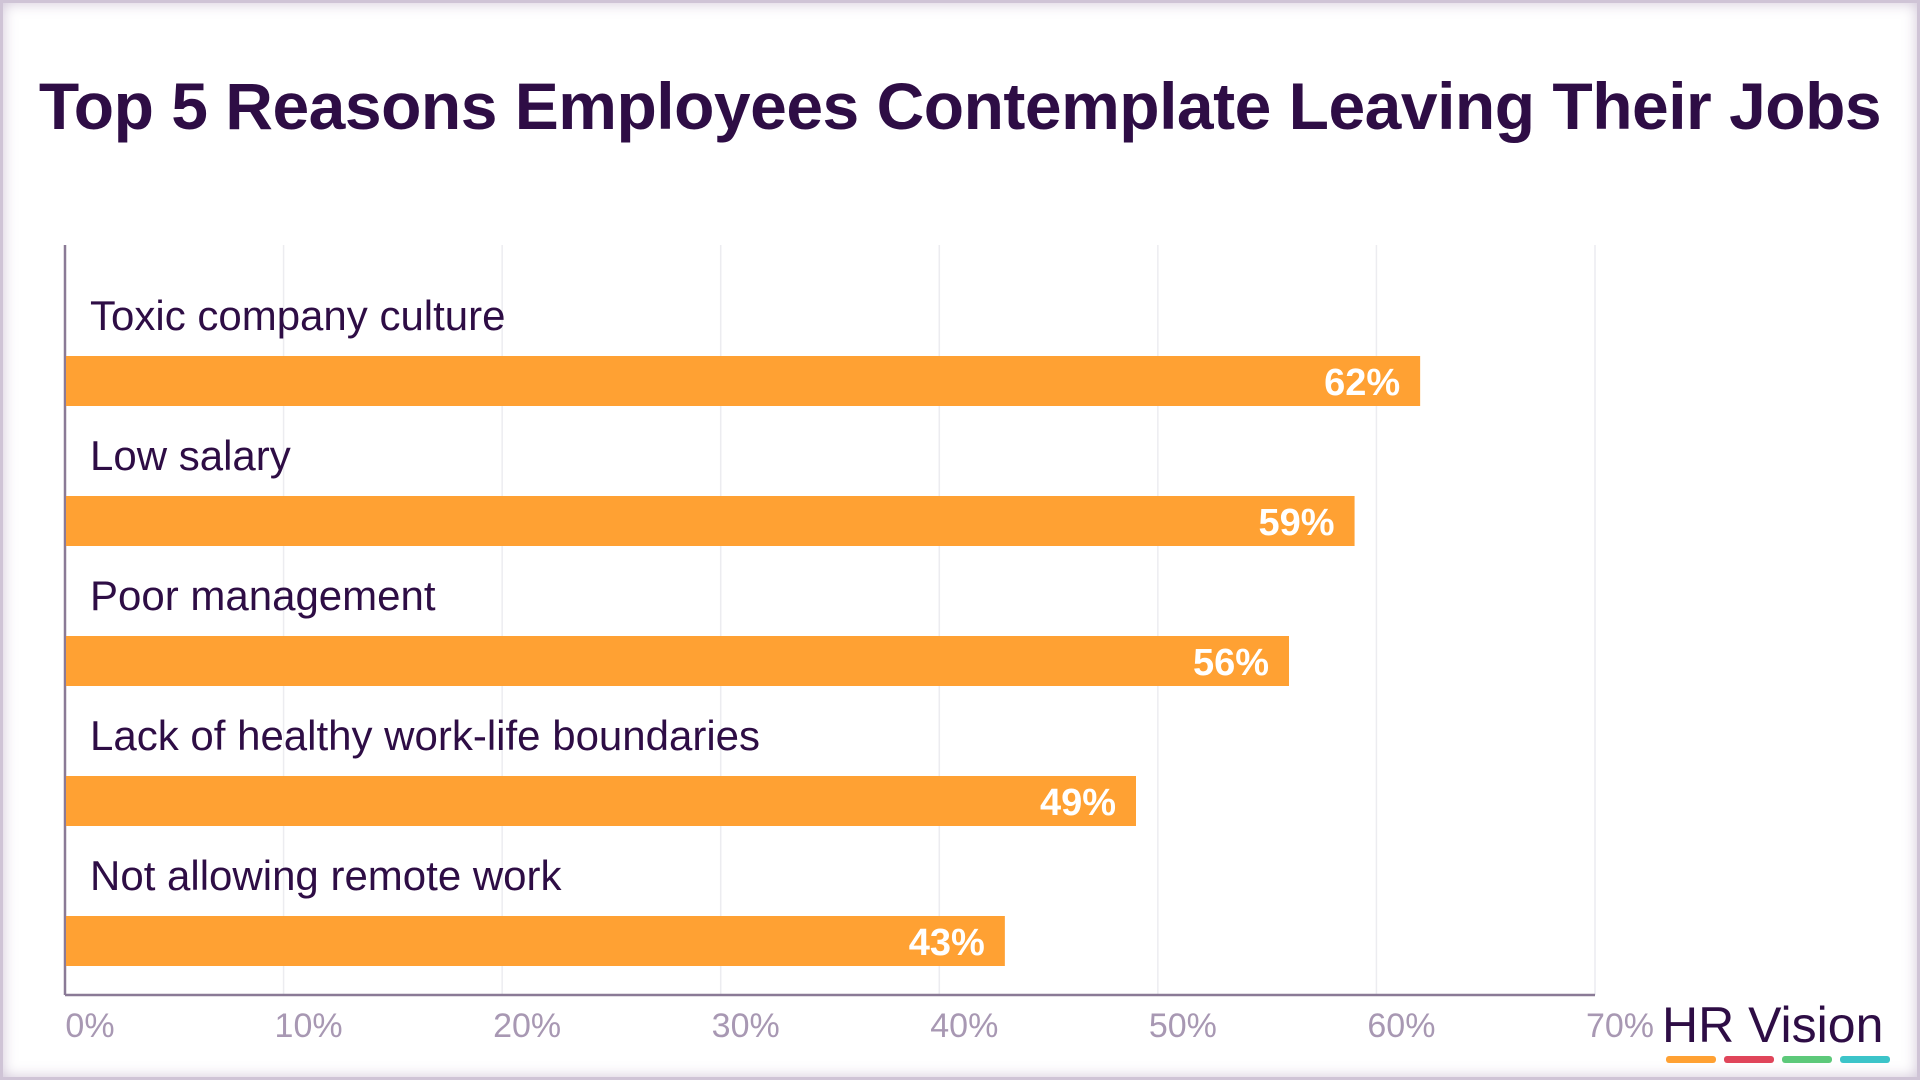  Describe the element at coordinates (1749, 1059) in the screenshot. I see `logo-bar-red` at that location.